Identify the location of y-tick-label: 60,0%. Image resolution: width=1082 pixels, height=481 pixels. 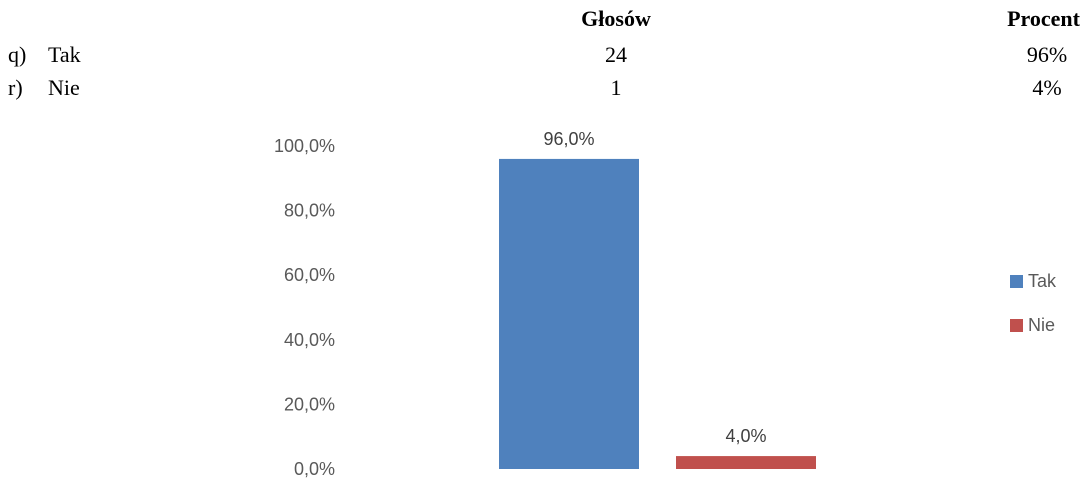
(309, 275).